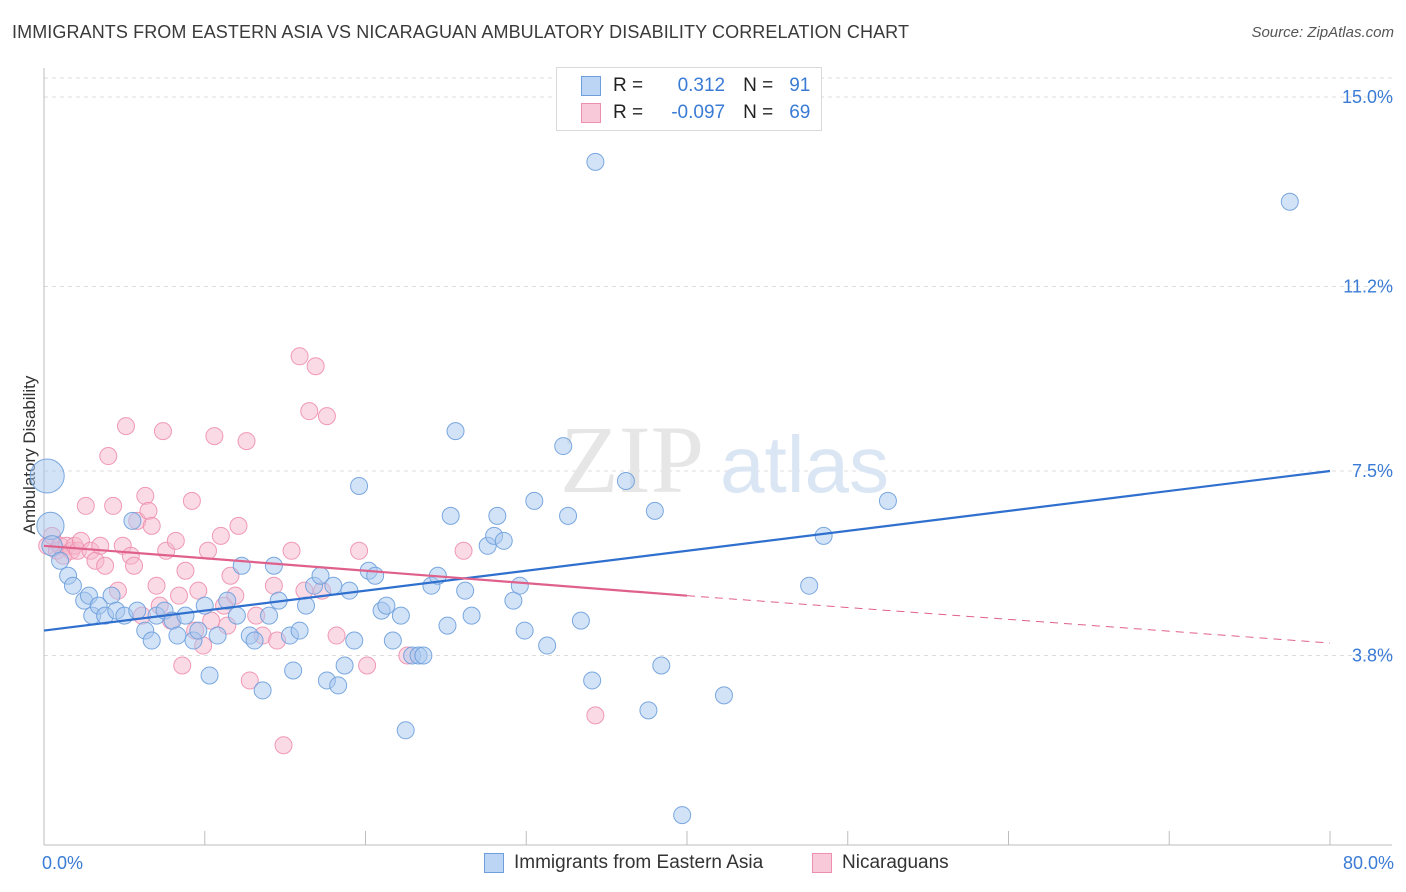  What do you see at coordinates (1368, 863) in the screenshot?
I see `x-tick-label-max: 80.0%` at bounding box center [1368, 863].